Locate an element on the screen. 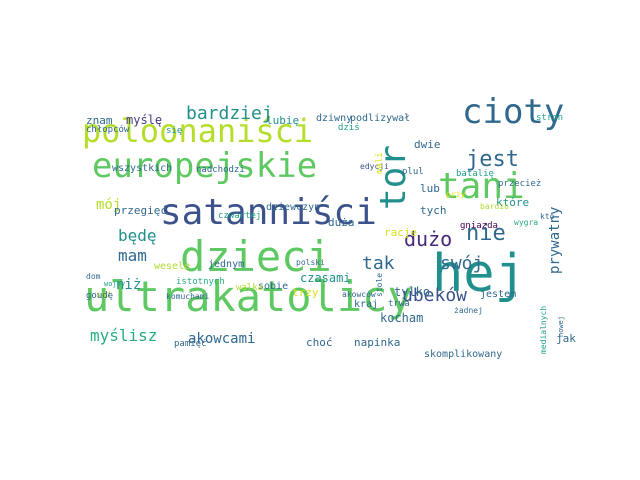 The image size is (640, 480). word-37: chłopców is located at coordinates (108, 130).